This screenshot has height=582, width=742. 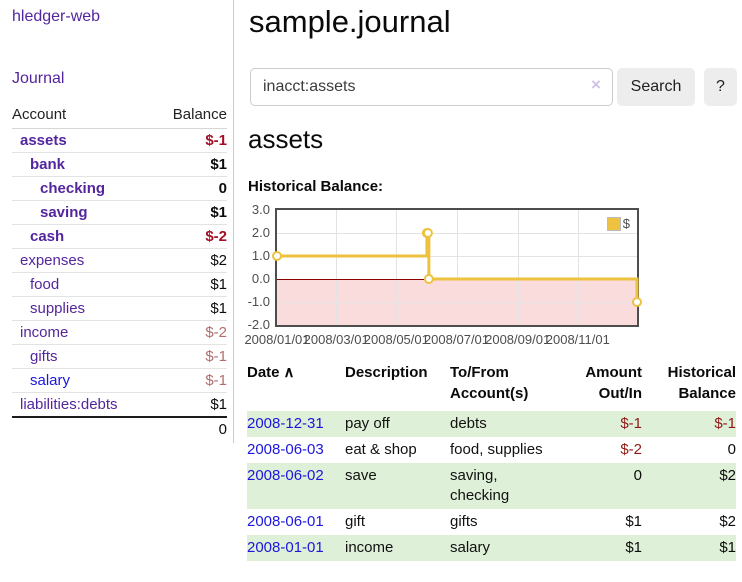 What do you see at coordinates (258, 301) in the screenshot?
I see `y-axis-tick-label: -1.0` at bounding box center [258, 301].